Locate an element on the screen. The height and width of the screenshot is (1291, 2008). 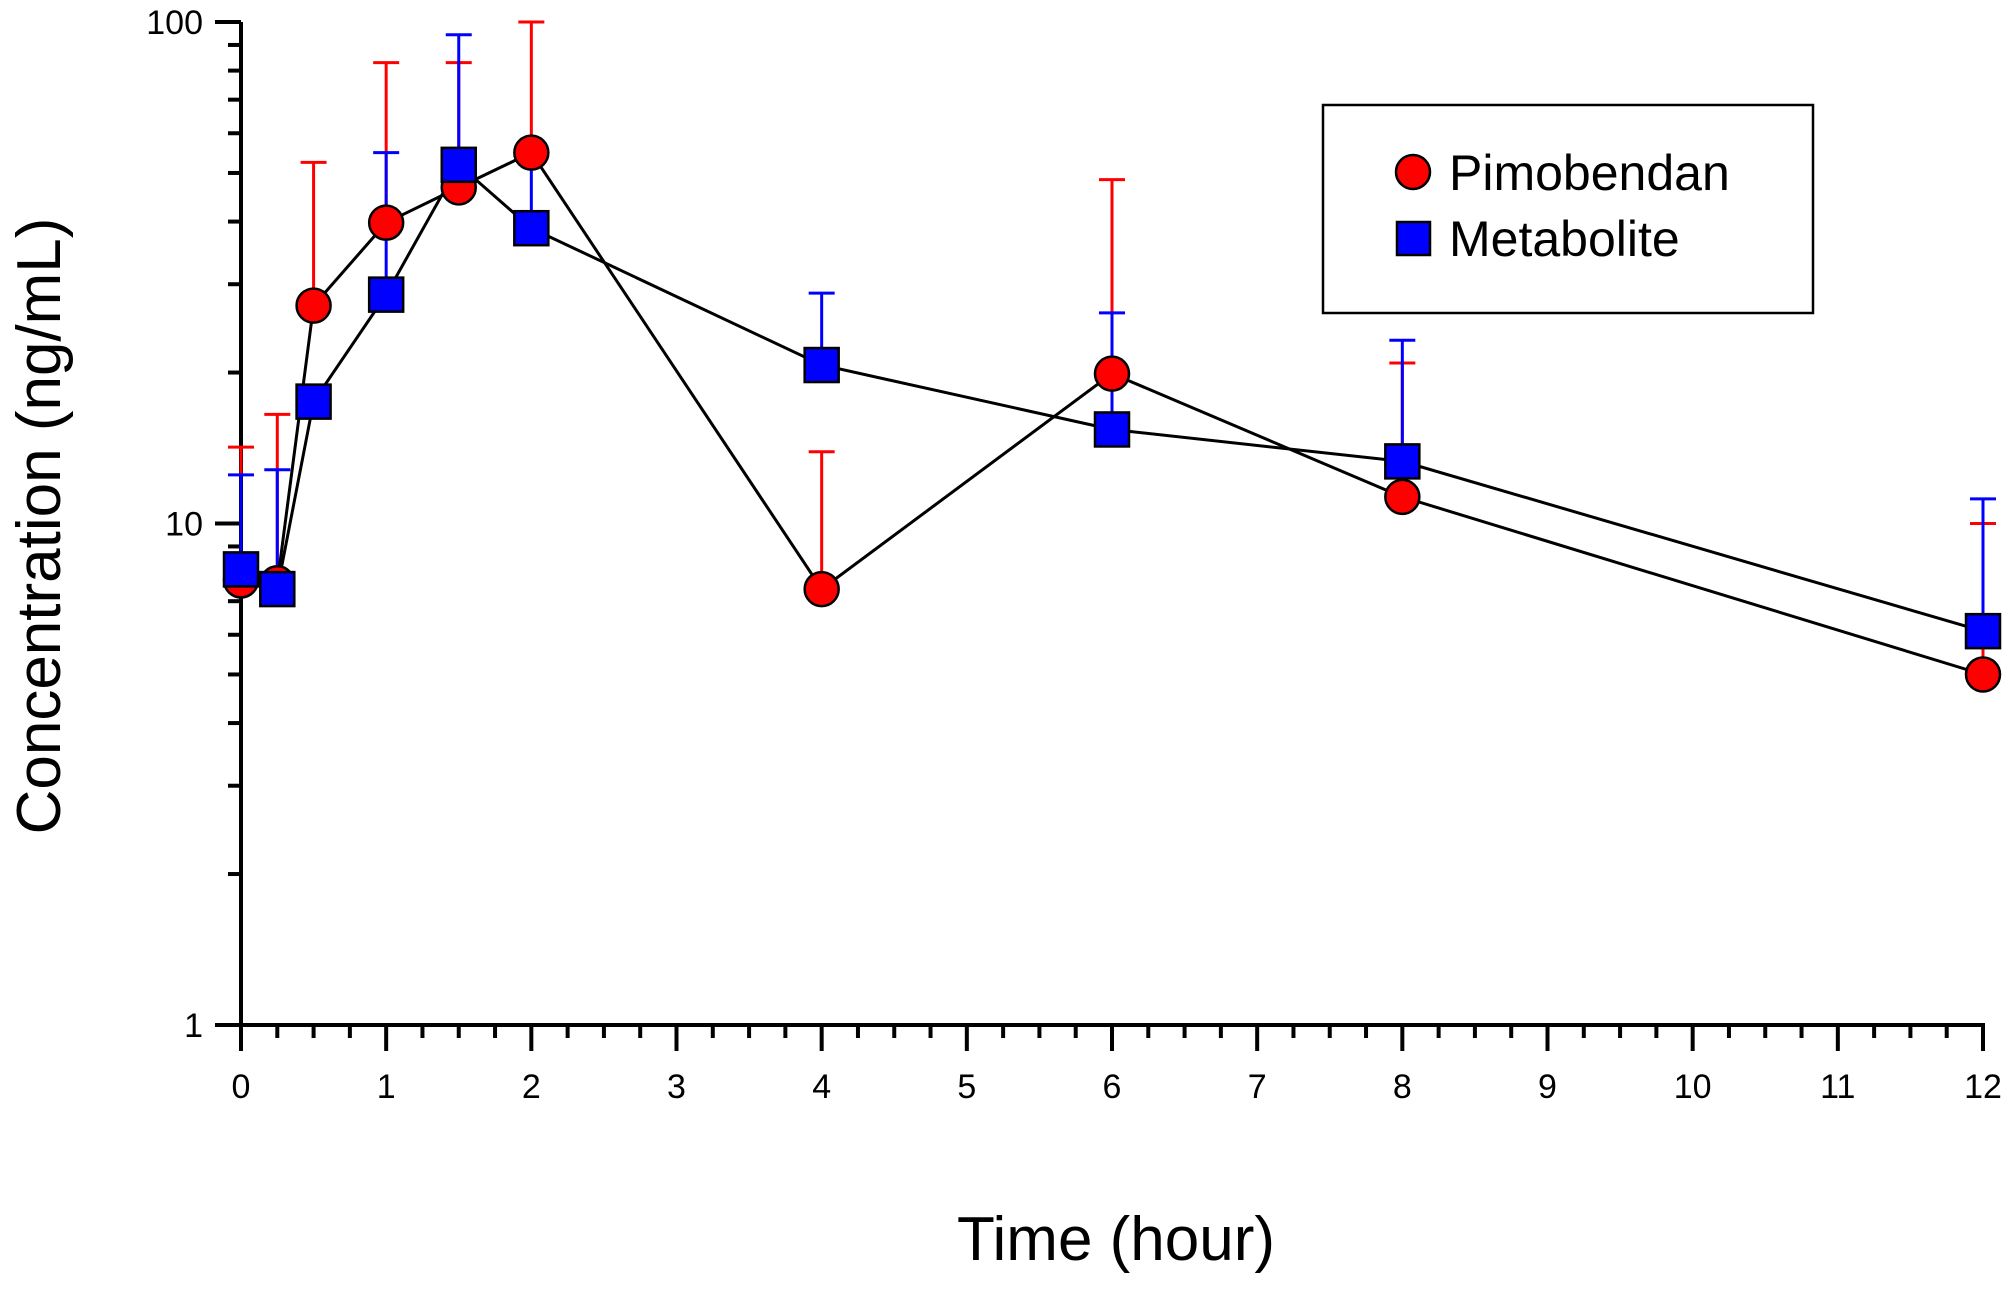
y-tick-label: 1 is located at coordinates (193, 1026).